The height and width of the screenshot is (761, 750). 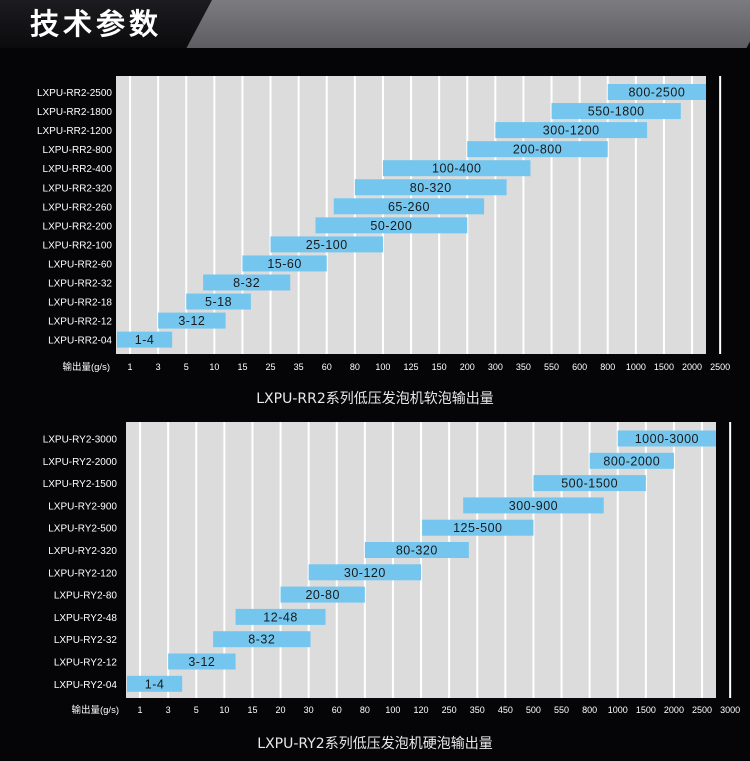 I want to click on header-accent-stripe, so click(x=468, y=24).